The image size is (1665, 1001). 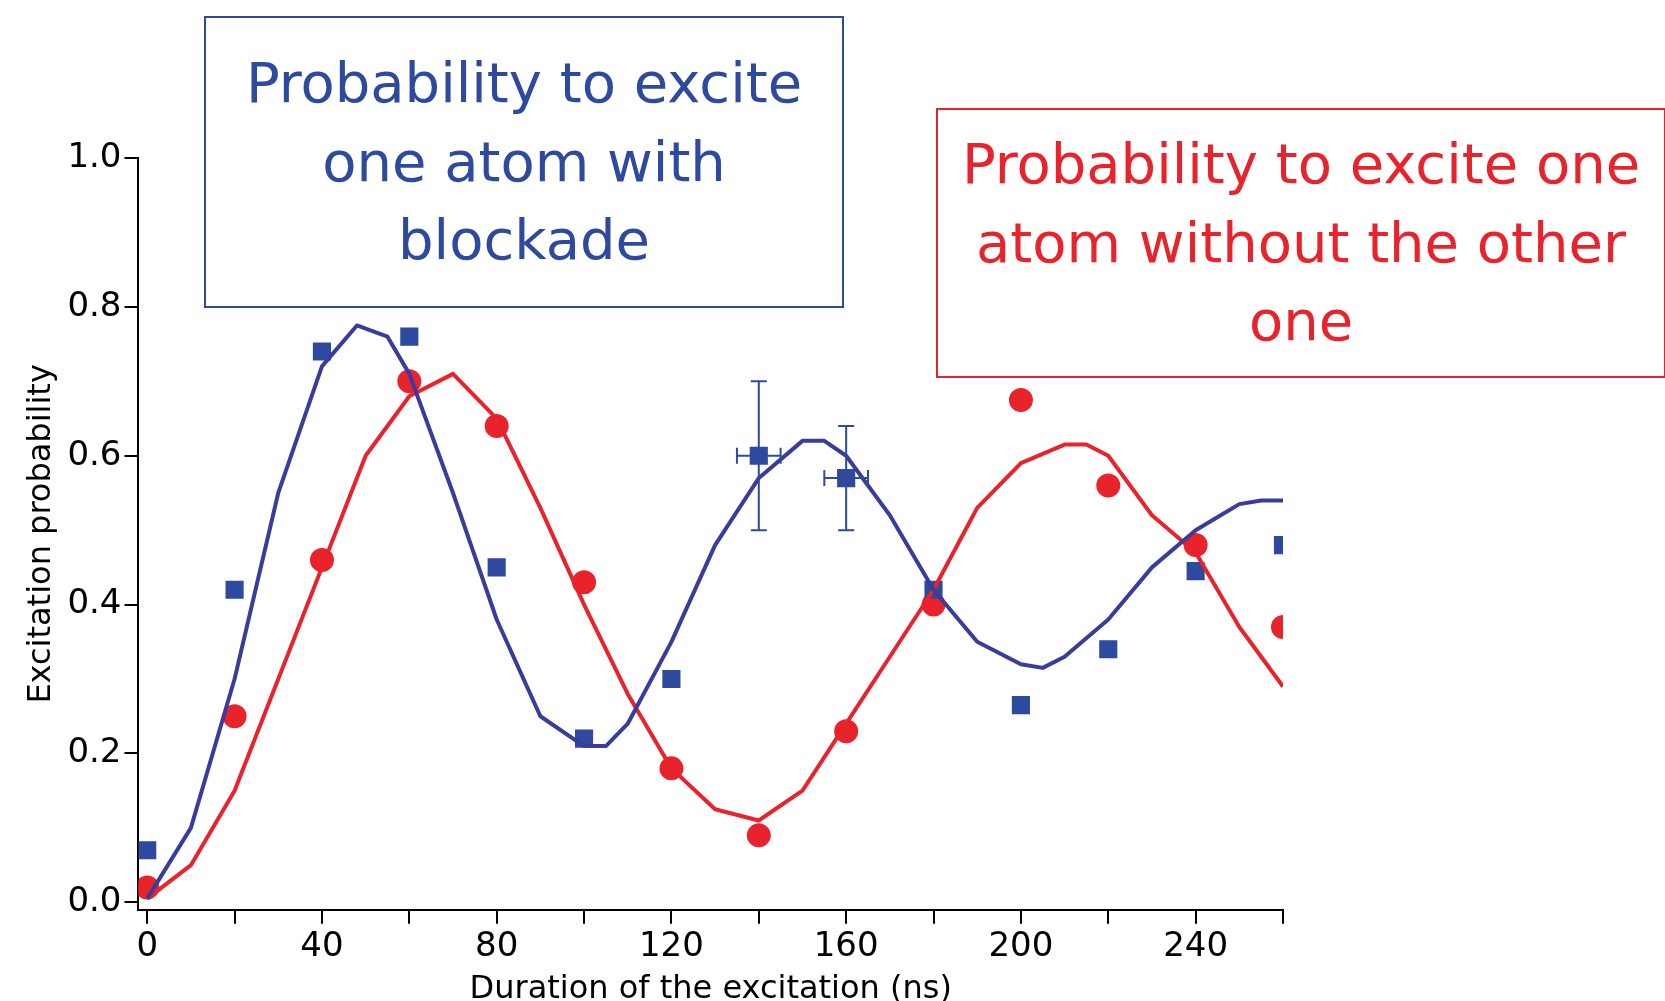 What do you see at coordinates (94, 601) in the screenshot?
I see `y-tick-label: 0.4` at bounding box center [94, 601].